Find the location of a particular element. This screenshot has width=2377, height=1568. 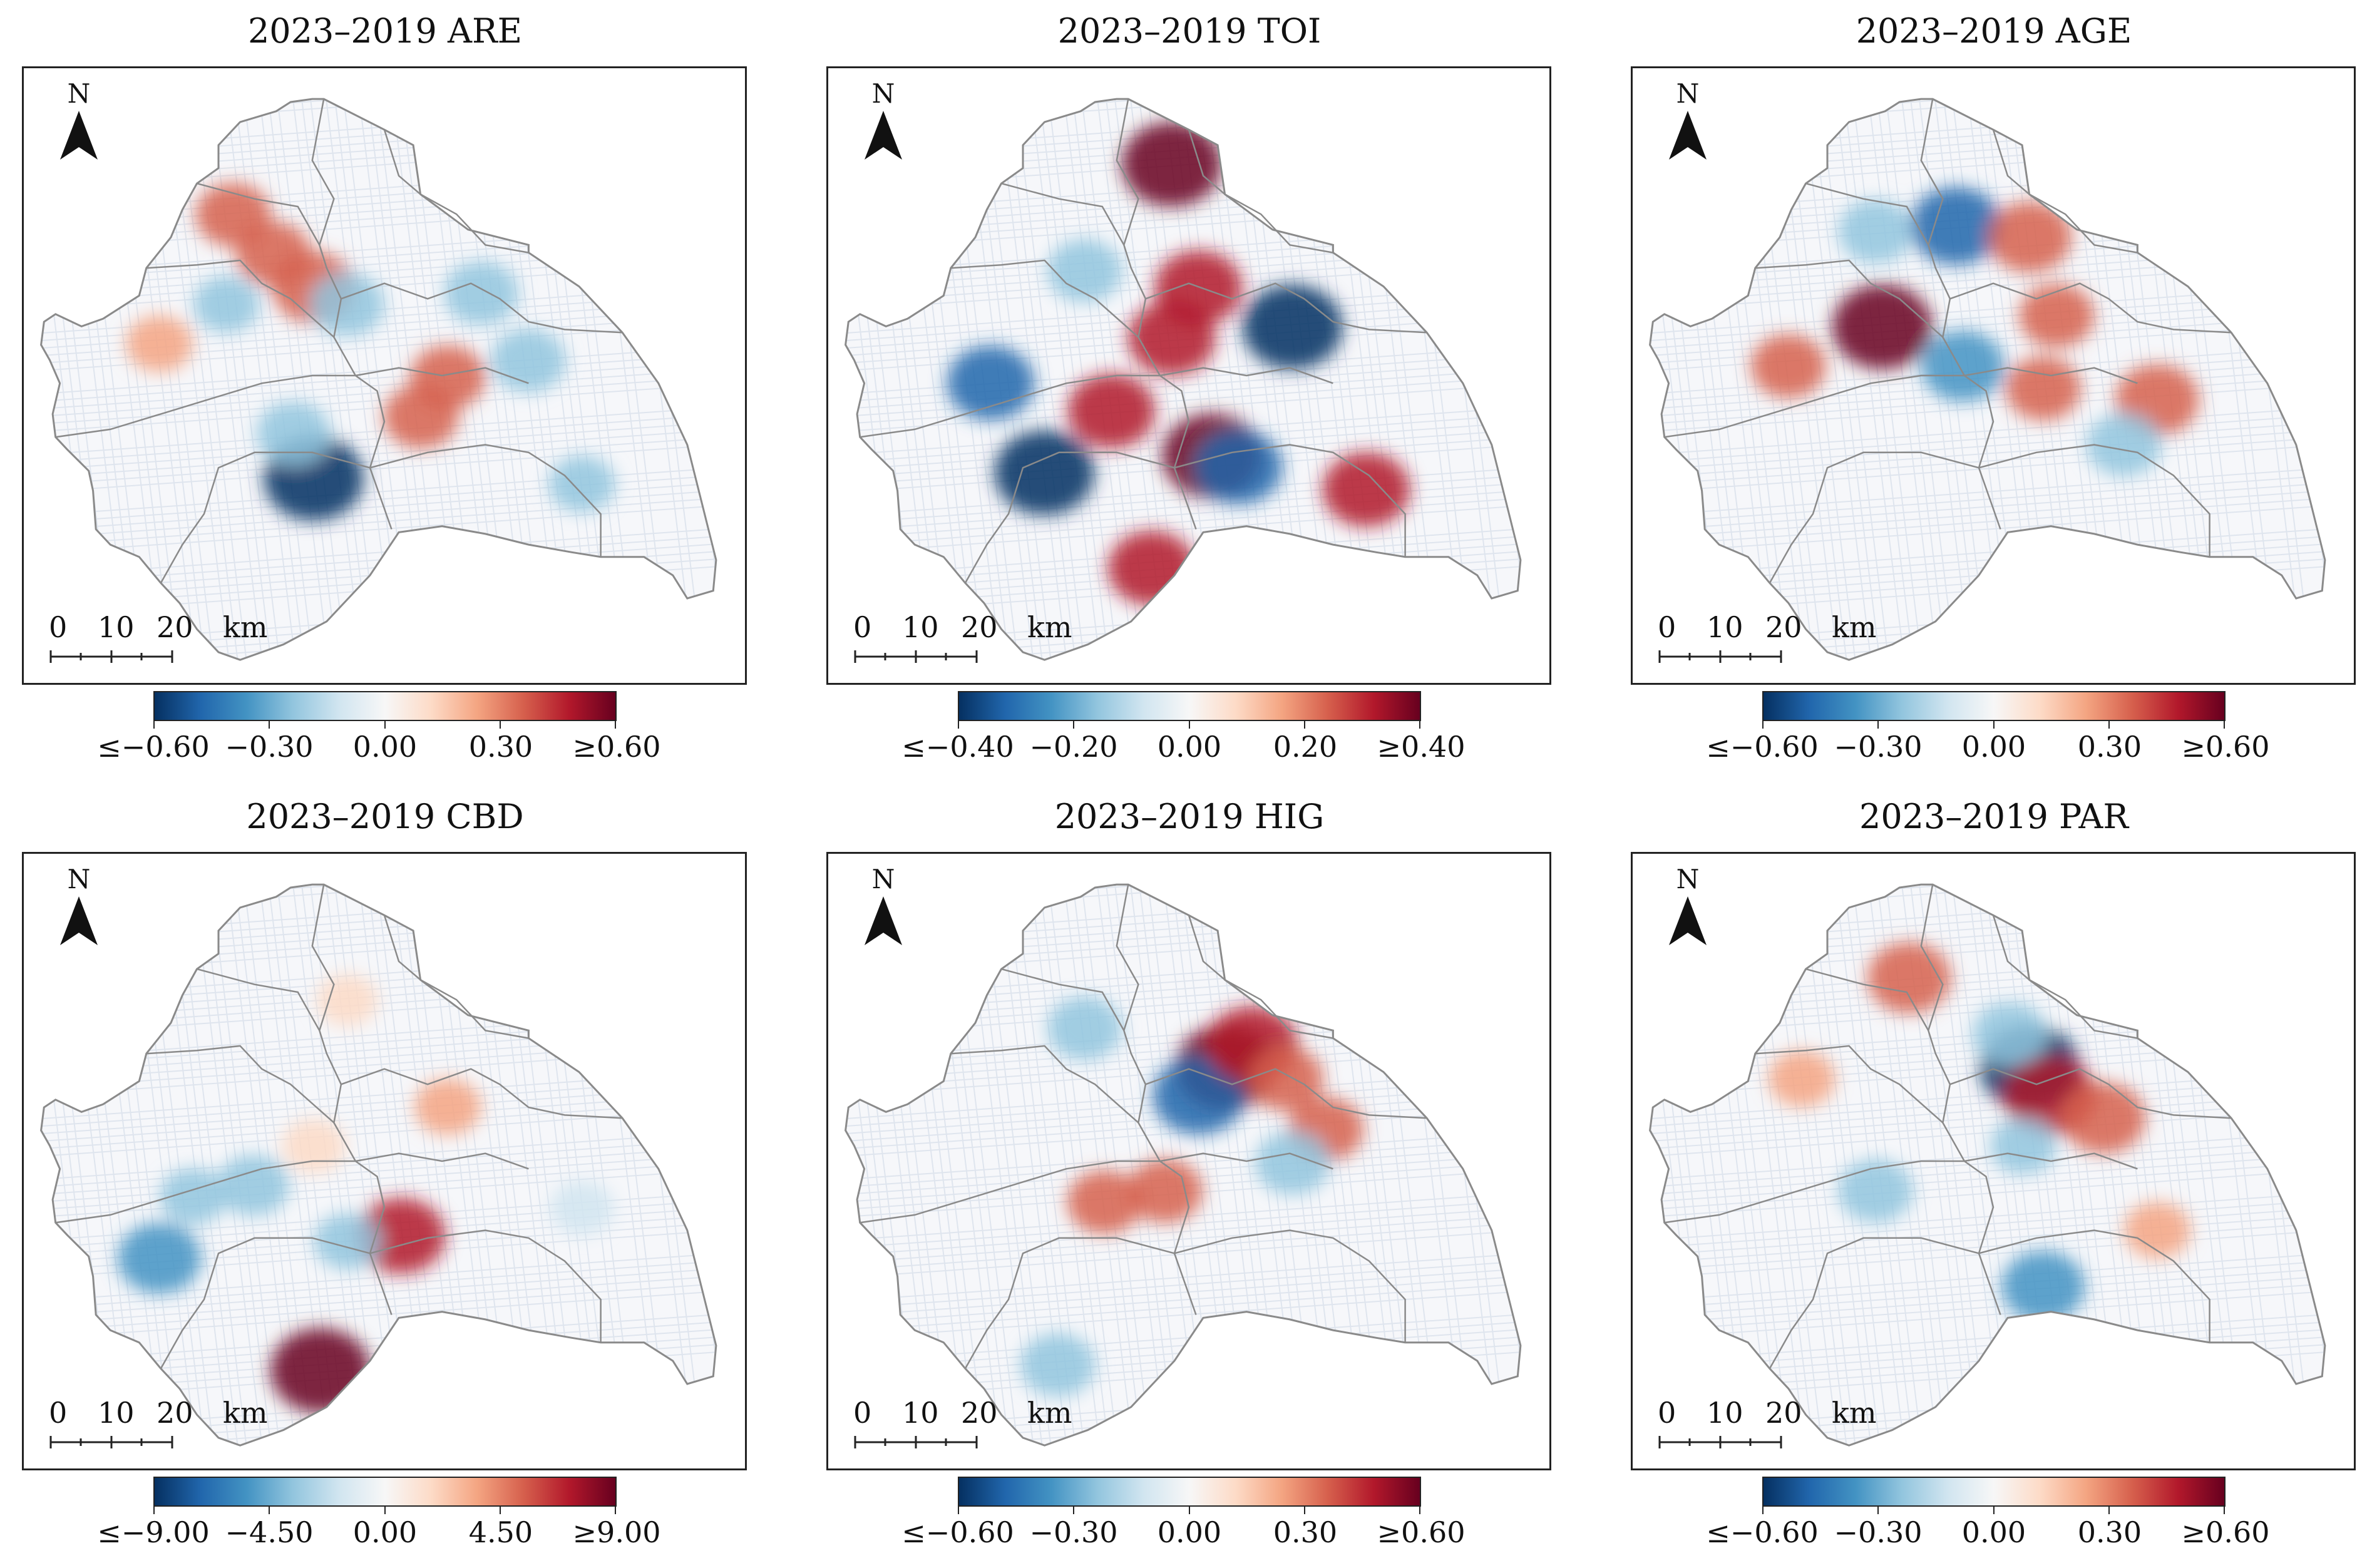

panel-title: 2023–2019 AGE is located at coordinates (1994, 31).